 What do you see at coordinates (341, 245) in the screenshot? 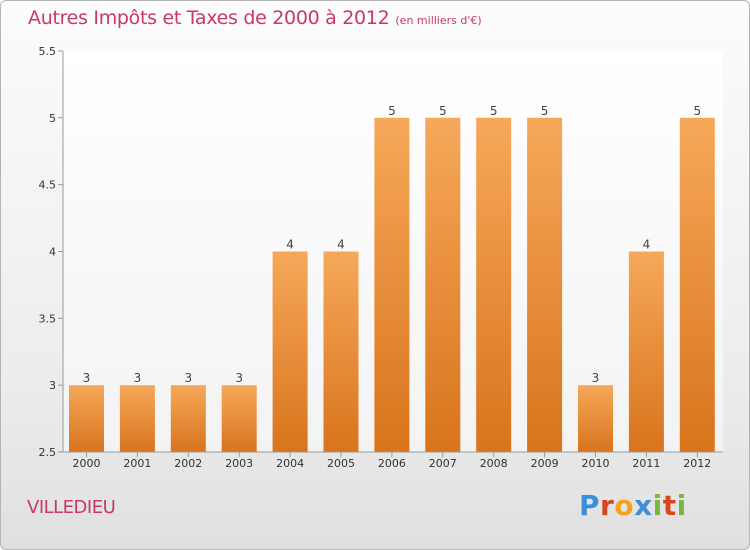
I see `data-label-2005: 4` at bounding box center [341, 245].